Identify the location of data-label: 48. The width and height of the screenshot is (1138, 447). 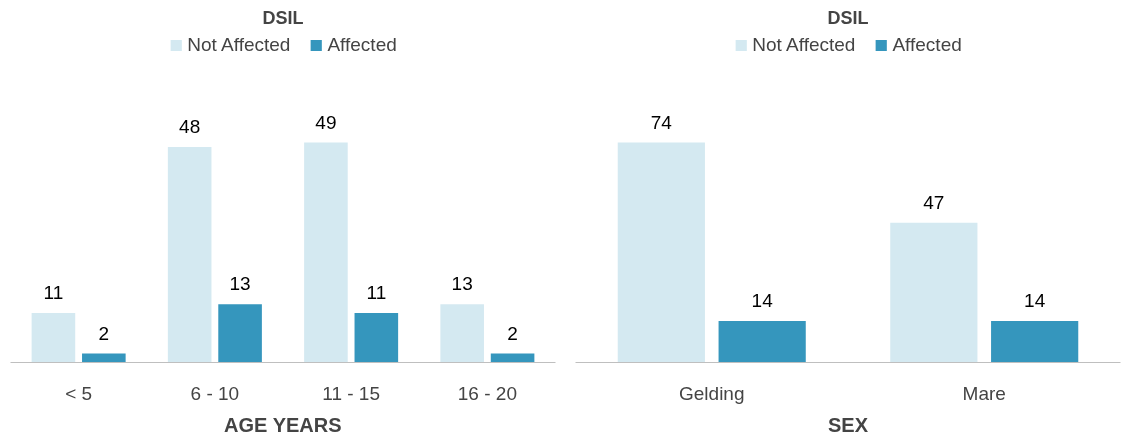
(190, 126).